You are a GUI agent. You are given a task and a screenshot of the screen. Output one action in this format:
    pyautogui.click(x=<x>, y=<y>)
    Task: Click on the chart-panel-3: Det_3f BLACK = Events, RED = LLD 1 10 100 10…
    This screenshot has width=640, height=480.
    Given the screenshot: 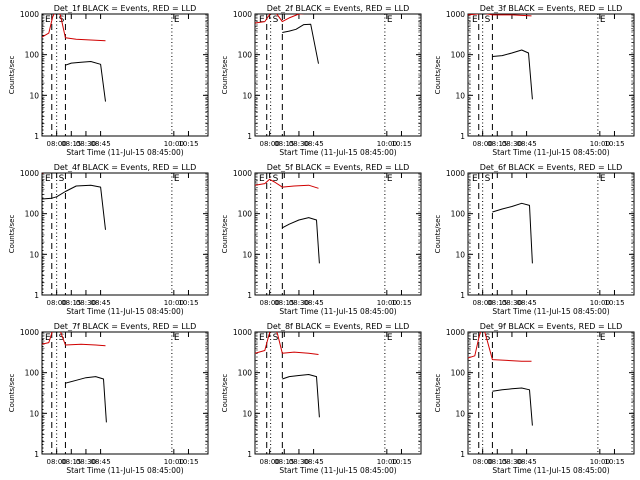 What is the action you would take?
    pyautogui.click(x=534, y=80)
    